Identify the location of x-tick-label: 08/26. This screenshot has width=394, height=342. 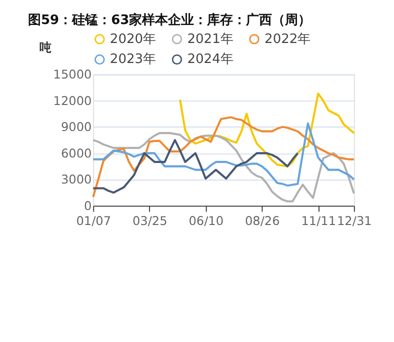
(262, 221).